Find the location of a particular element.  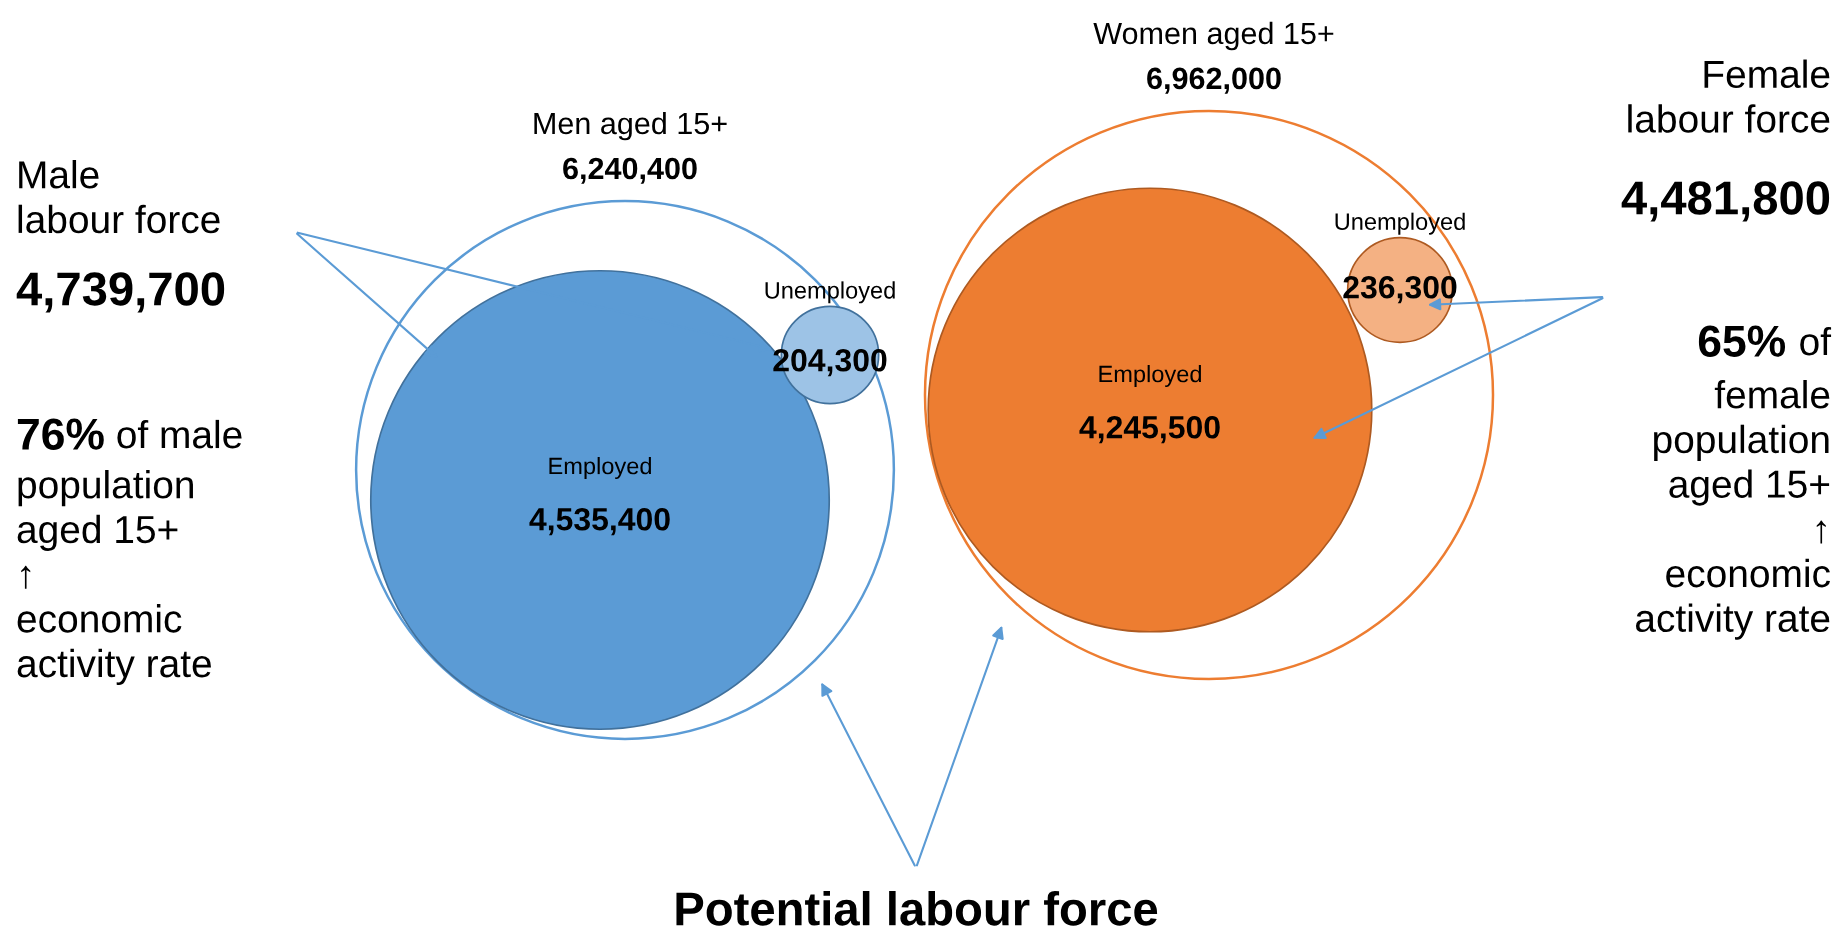

text: 76% is located at coordinates (60, 434).